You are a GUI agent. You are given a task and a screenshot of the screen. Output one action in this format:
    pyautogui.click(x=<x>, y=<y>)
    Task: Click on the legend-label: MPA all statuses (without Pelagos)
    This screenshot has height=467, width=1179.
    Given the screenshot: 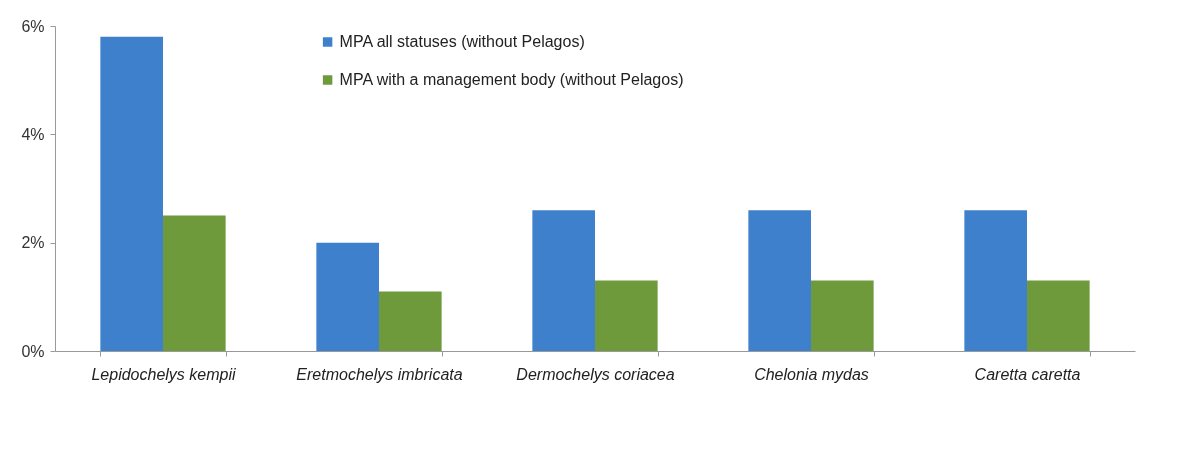 What is the action you would take?
    pyautogui.click(x=462, y=41)
    